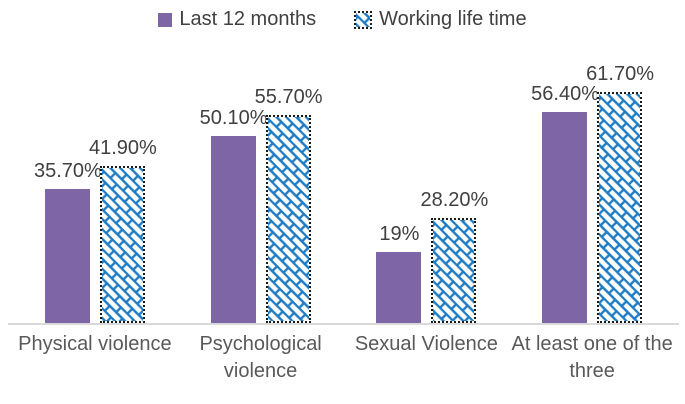 This screenshot has height=404, width=685. What do you see at coordinates (592, 357) in the screenshot?
I see `category-label-at-least-one: At least one of the three` at bounding box center [592, 357].